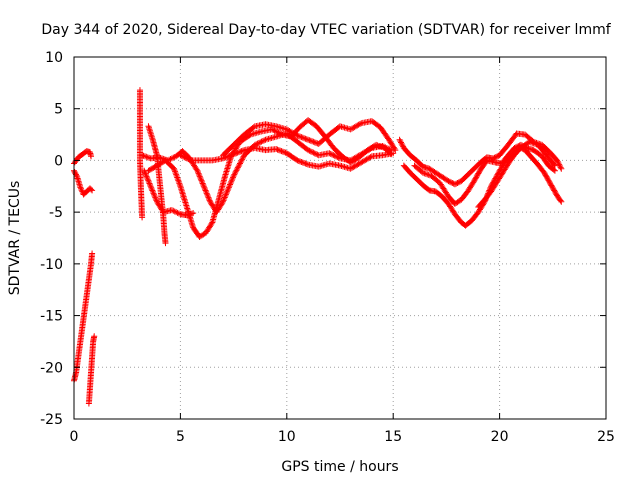 The height and width of the screenshot is (480, 640). Describe the element at coordinates (484, 174) in the screenshot. I see `series-arc14` at that location.